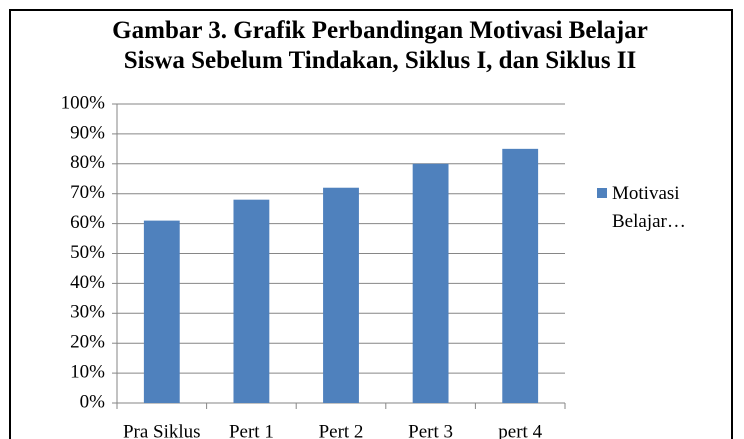 The width and height of the screenshot is (744, 439). What do you see at coordinates (520, 430) in the screenshot?
I see `x-tick-label: pert 4` at bounding box center [520, 430].